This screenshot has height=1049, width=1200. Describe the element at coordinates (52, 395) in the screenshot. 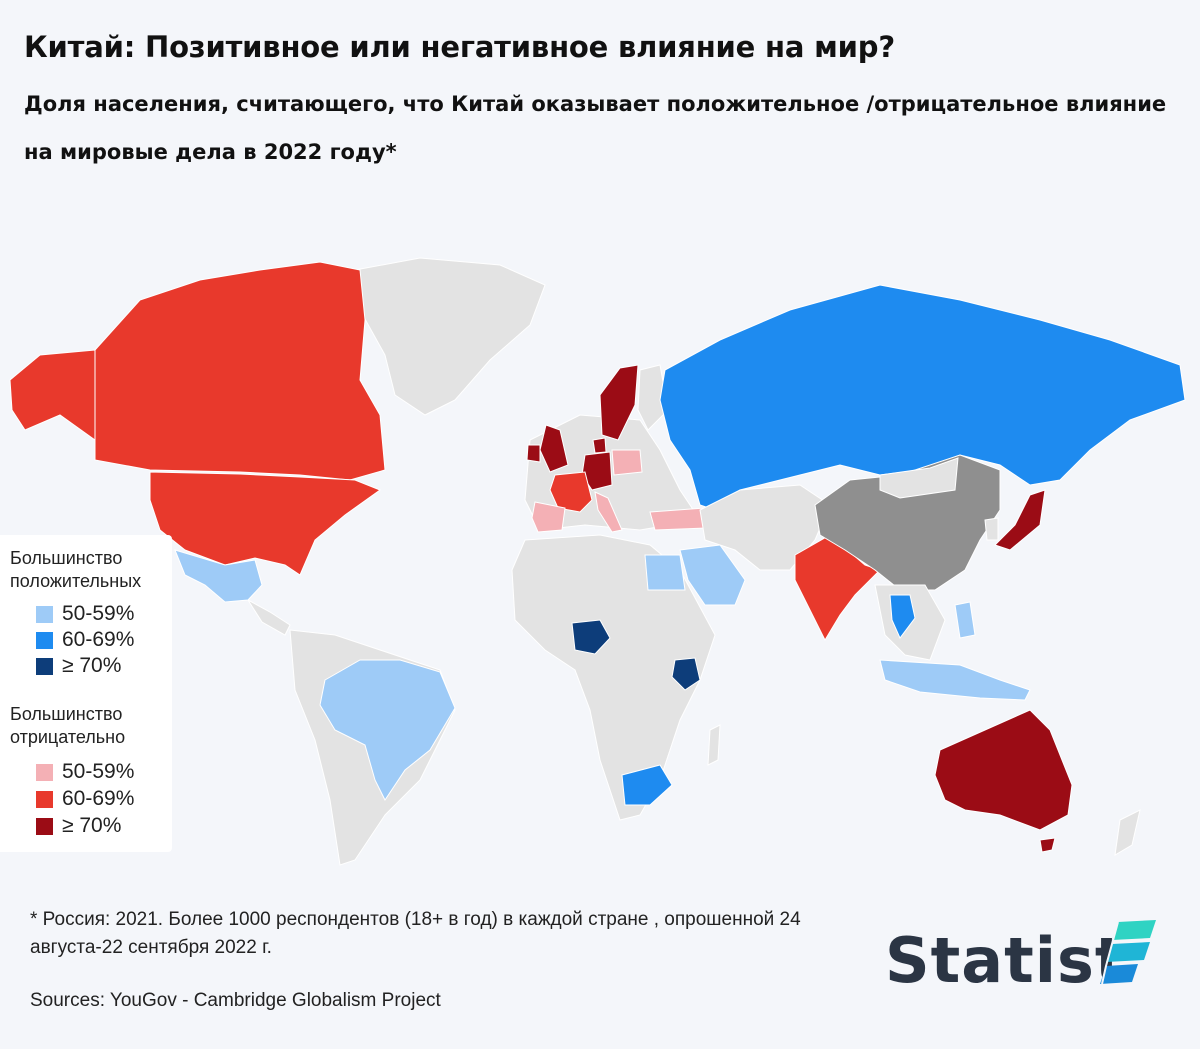

I see `region-alaska` at that location.